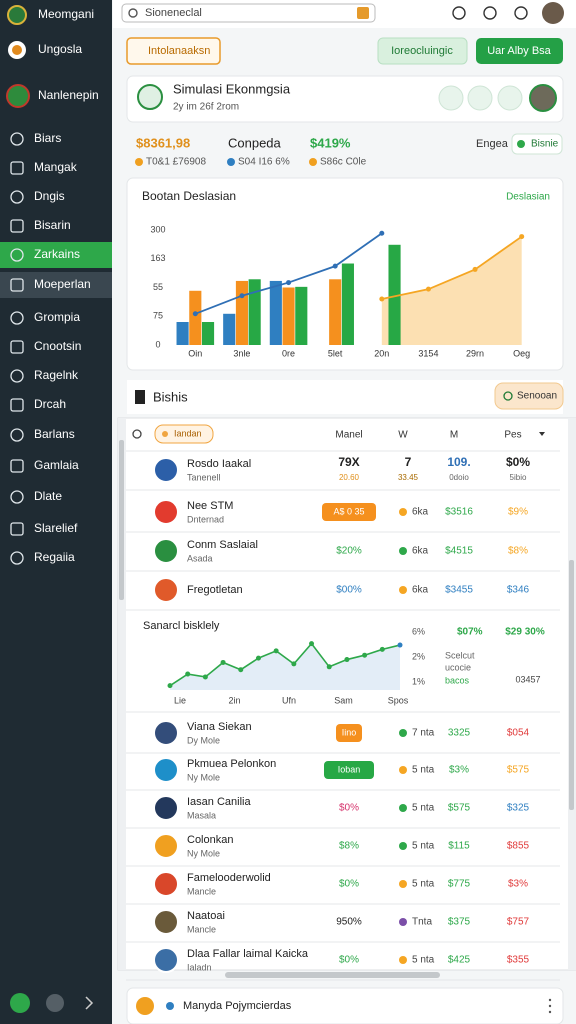 The height and width of the screenshot is (1024, 576). Describe the element at coordinates (54, 434) in the screenshot. I see `nav-item: Barlans` at that location.